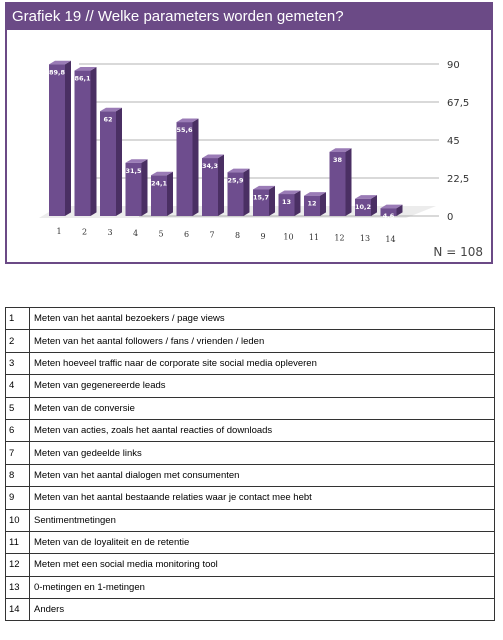 The width and height of the screenshot is (503, 640). What do you see at coordinates (286, 202) in the screenshot?
I see `bar-value-label: 13` at bounding box center [286, 202].